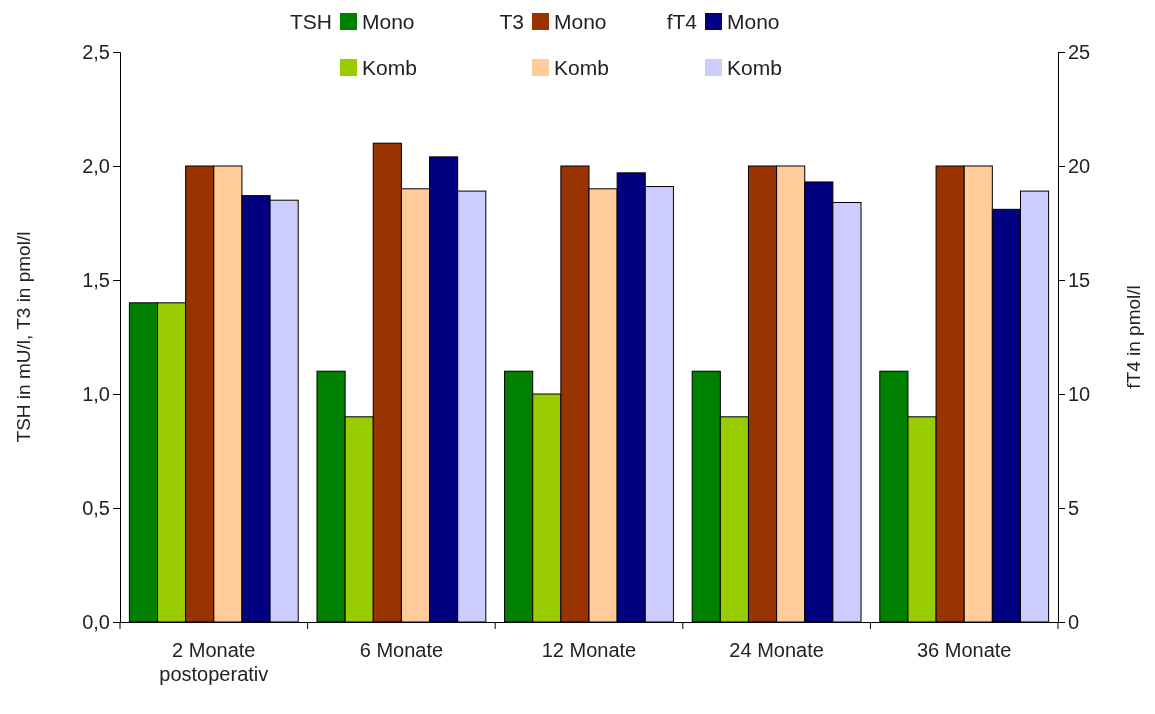 The image size is (1155, 714). What do you see at coordinates (589, 650) in the screenshot?
I see `x-tick-label: 12 Monate` at bounding box center [589, 650].